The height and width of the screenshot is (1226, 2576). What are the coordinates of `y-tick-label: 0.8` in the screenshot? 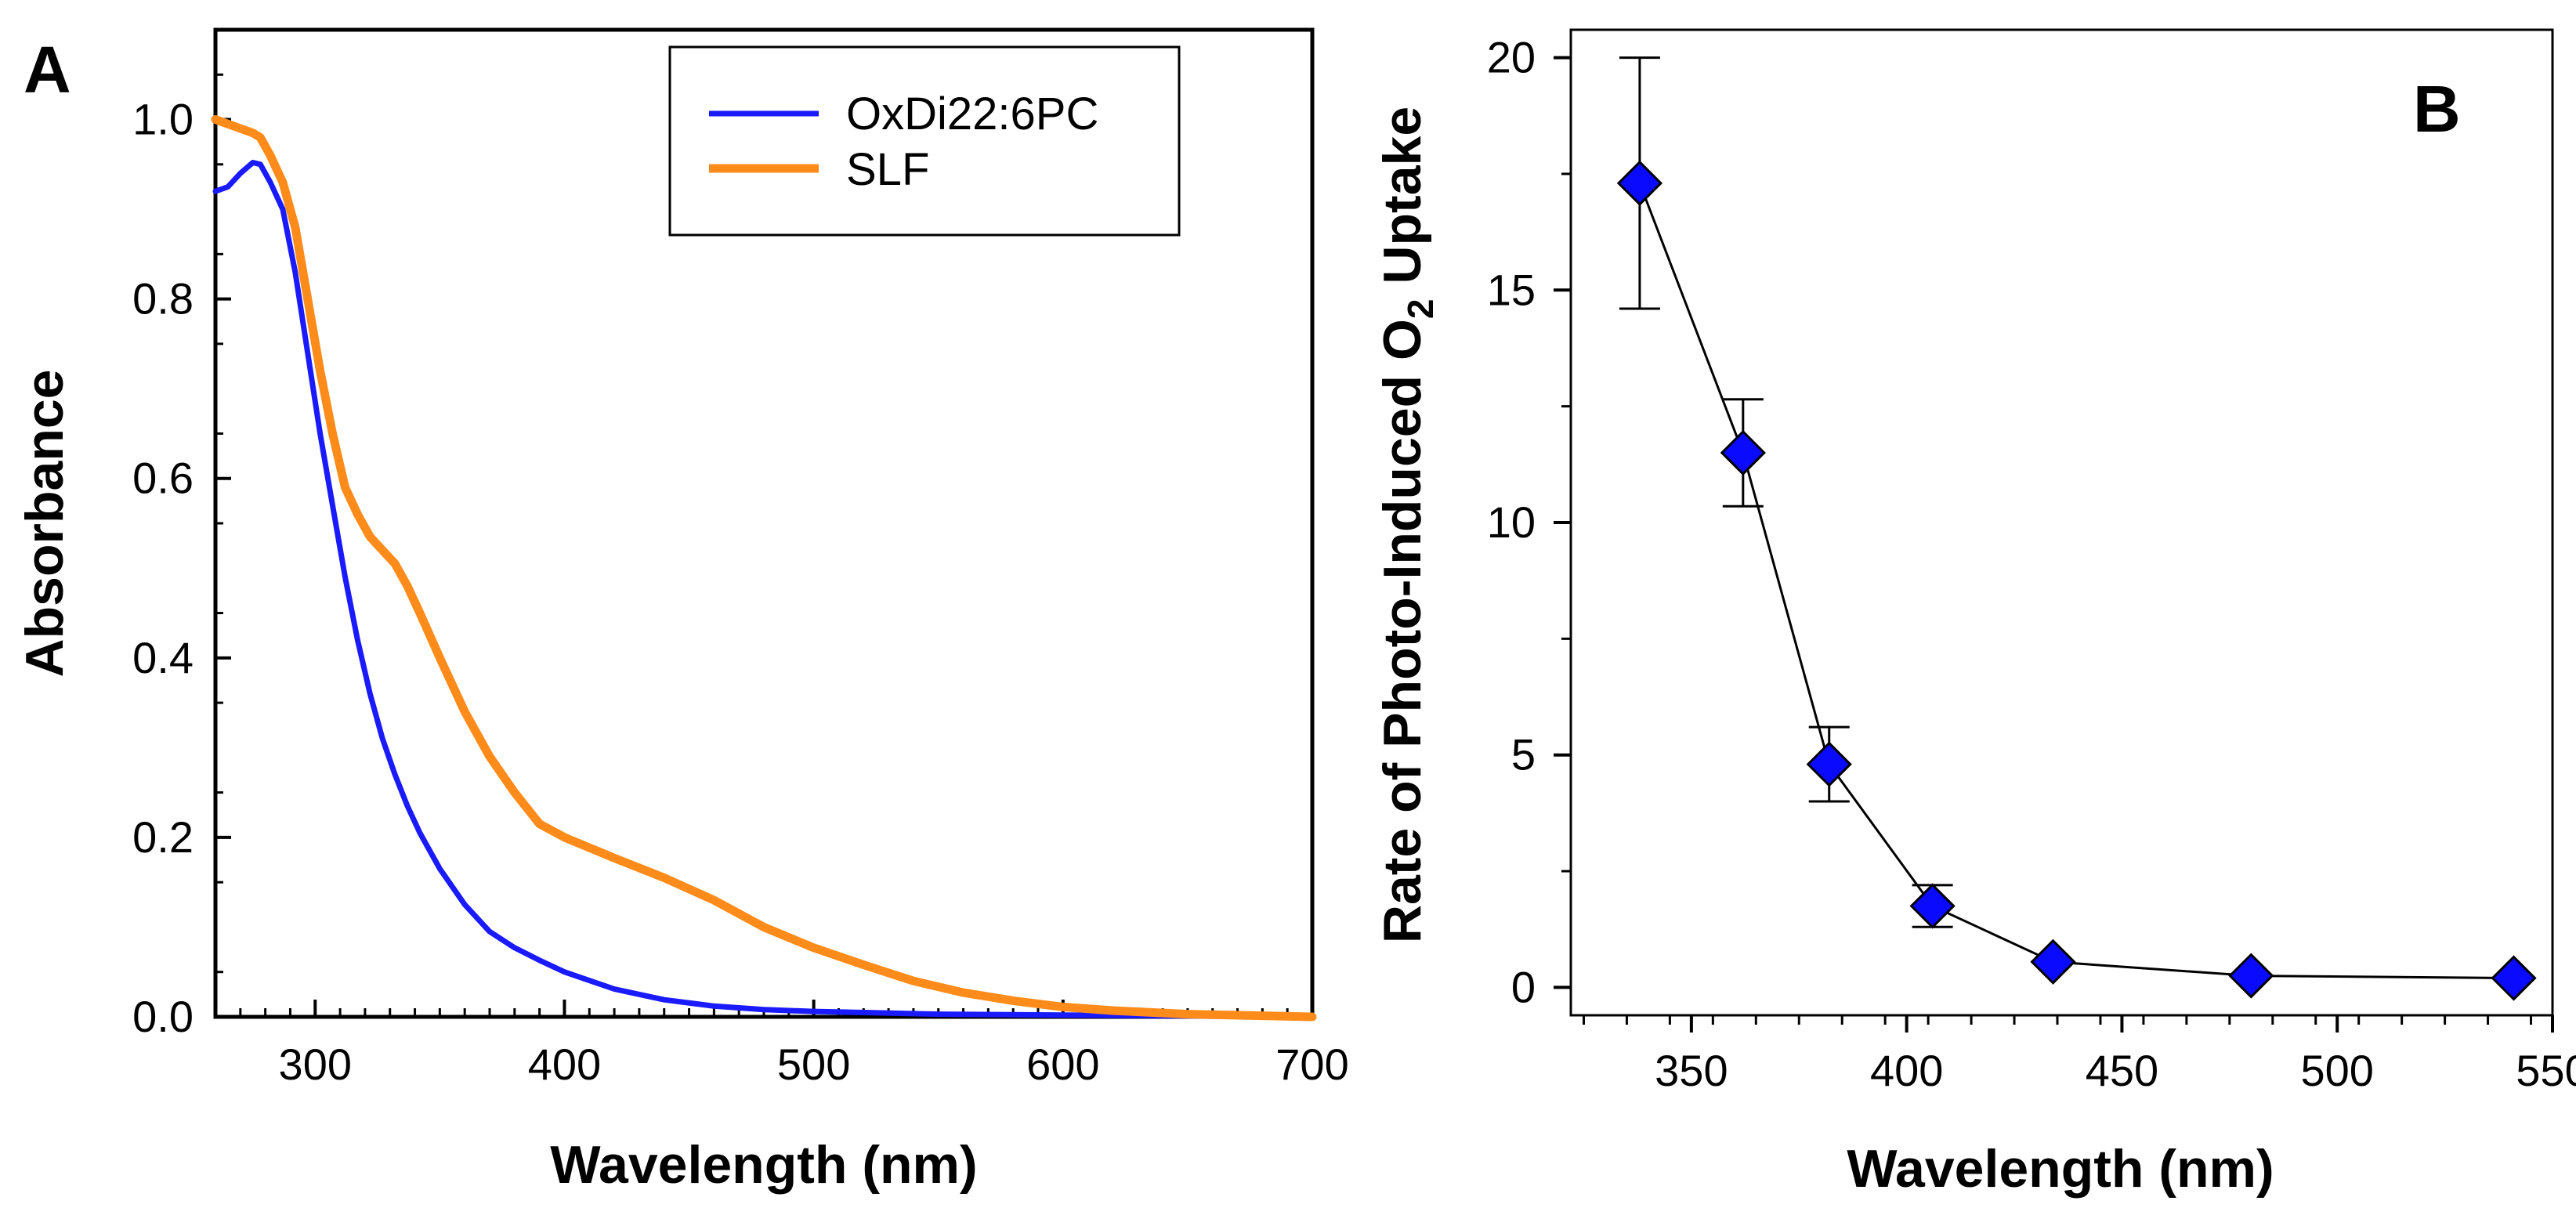 It's located at (163, 299).